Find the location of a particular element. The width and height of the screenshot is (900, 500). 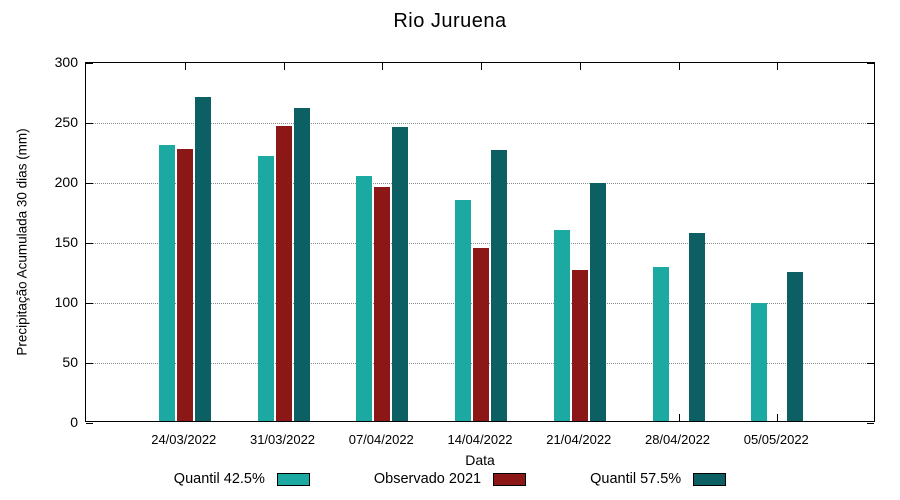

legend: Quantil 42.5% Observado 2021 Quantil 57.5% is located at coordinates (450, 479).